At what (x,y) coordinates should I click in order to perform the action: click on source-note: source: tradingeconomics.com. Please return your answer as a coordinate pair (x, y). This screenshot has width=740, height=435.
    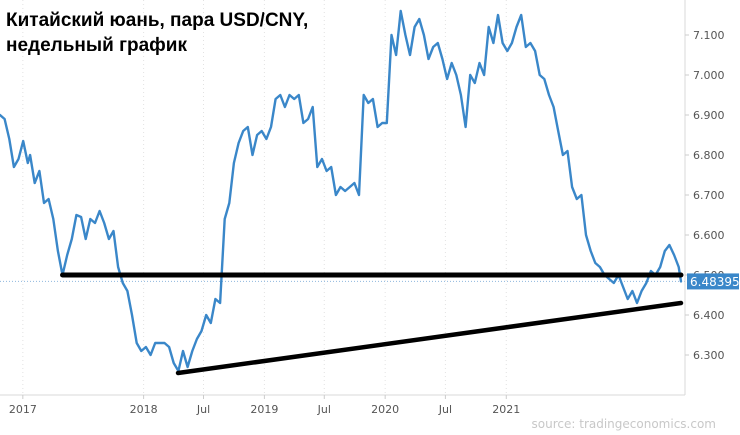
    Looking at the image, I should click on (624, 424).